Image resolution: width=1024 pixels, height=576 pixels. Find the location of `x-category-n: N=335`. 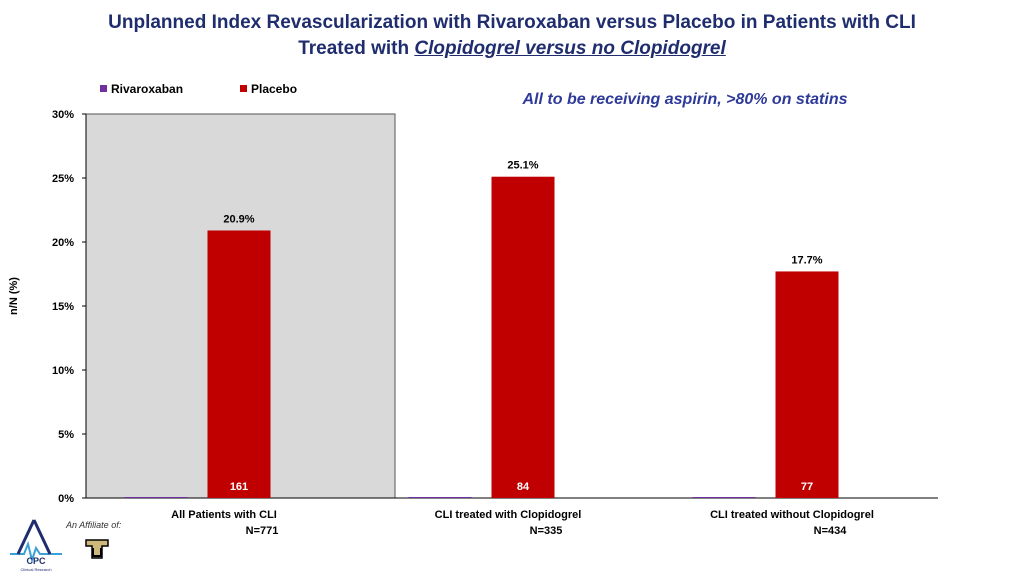

x-category-n: N=335 is located at coordinates (546, 531).